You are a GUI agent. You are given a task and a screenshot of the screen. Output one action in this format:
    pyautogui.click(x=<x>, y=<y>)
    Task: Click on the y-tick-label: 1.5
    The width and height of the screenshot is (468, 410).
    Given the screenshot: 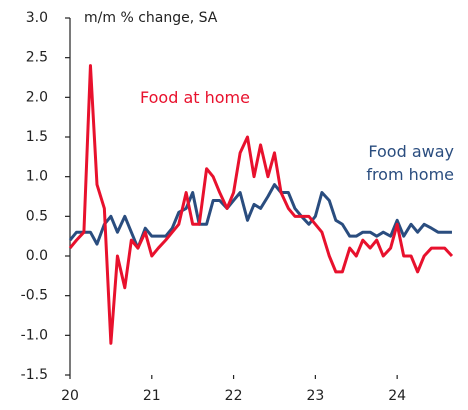 What is the action you would take?
    pyautogui.click(x=37, y=137)
    